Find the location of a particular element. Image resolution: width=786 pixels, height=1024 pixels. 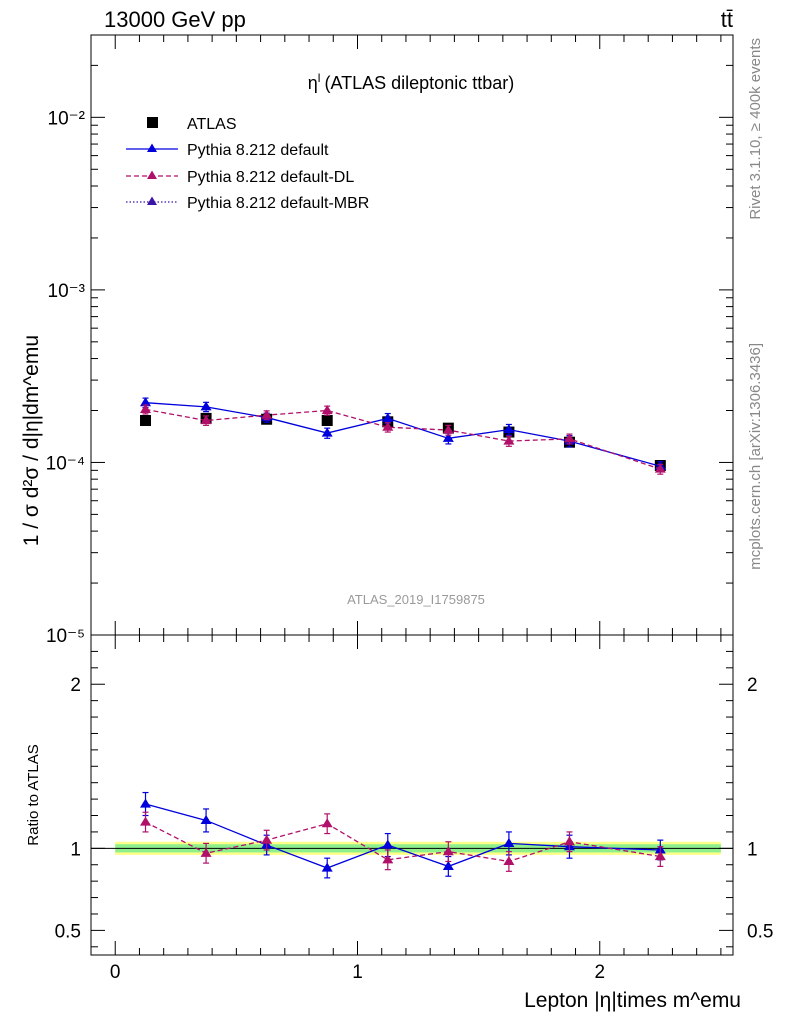

ratio-series-pythia-8-212-default-dl is located at coordinates (403, 841).